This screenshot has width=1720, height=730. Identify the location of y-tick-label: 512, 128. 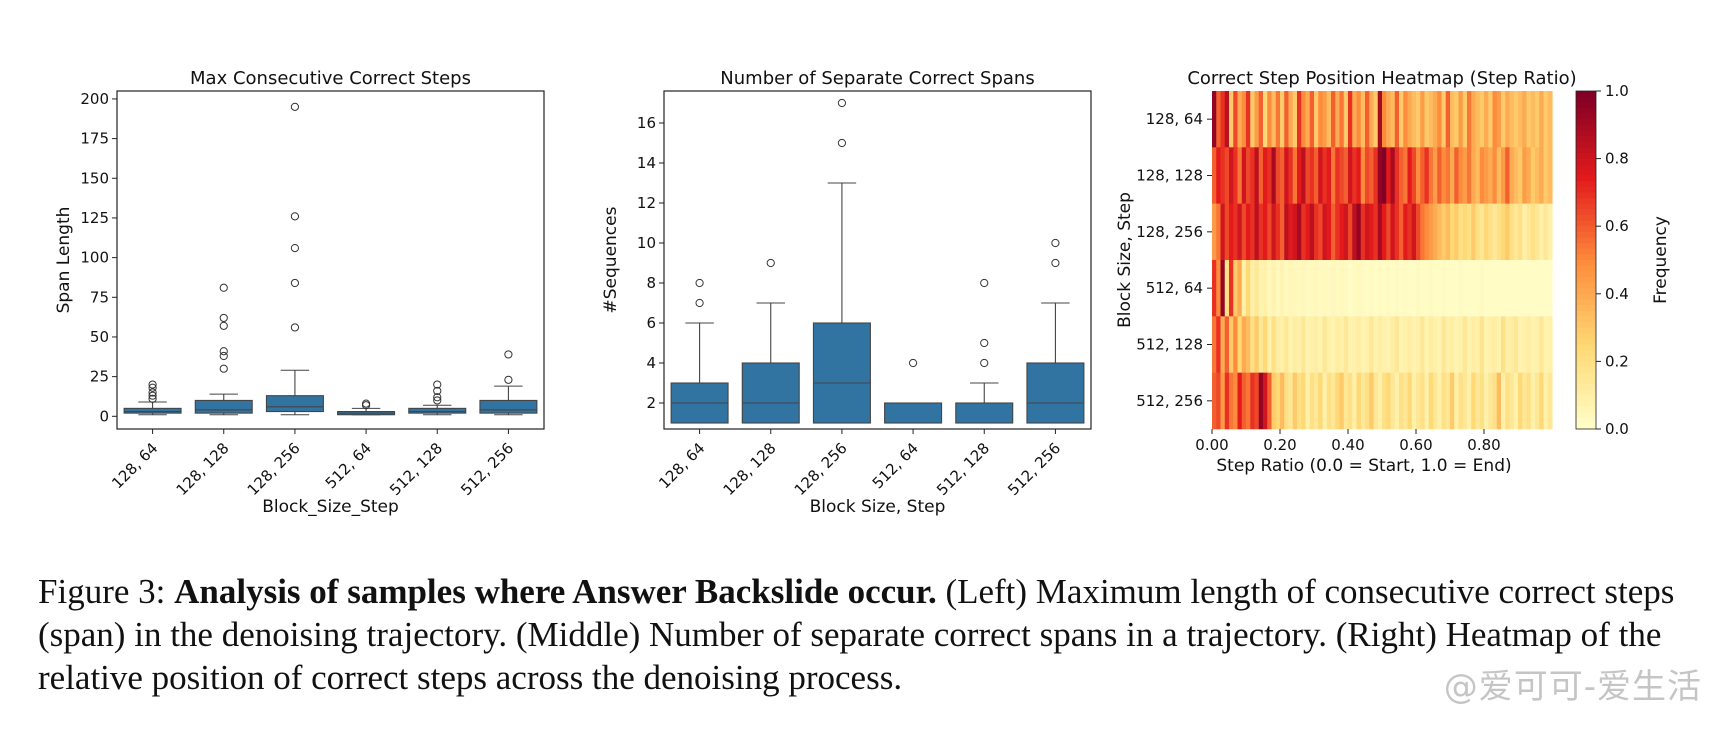
(1169, 345).